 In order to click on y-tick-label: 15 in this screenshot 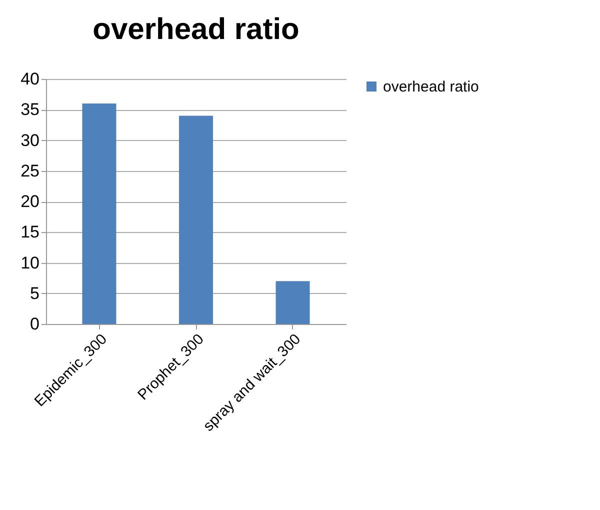, I will do `click(30, 232)`.